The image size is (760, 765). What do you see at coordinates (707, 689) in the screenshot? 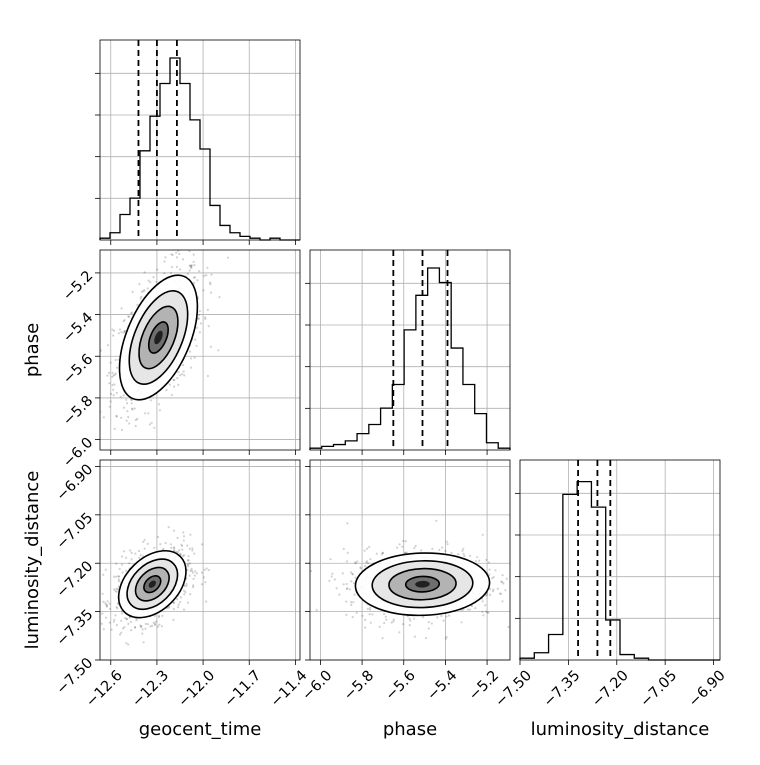
I see `x-tick-label: −6.90` at bounding box center [707, 689].